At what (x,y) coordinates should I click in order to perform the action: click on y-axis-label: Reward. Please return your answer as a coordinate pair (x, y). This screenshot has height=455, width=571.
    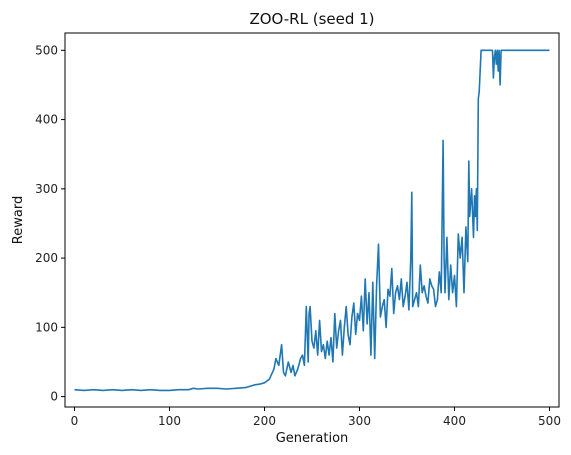
    Looking at the image, I should click on (18, 220).